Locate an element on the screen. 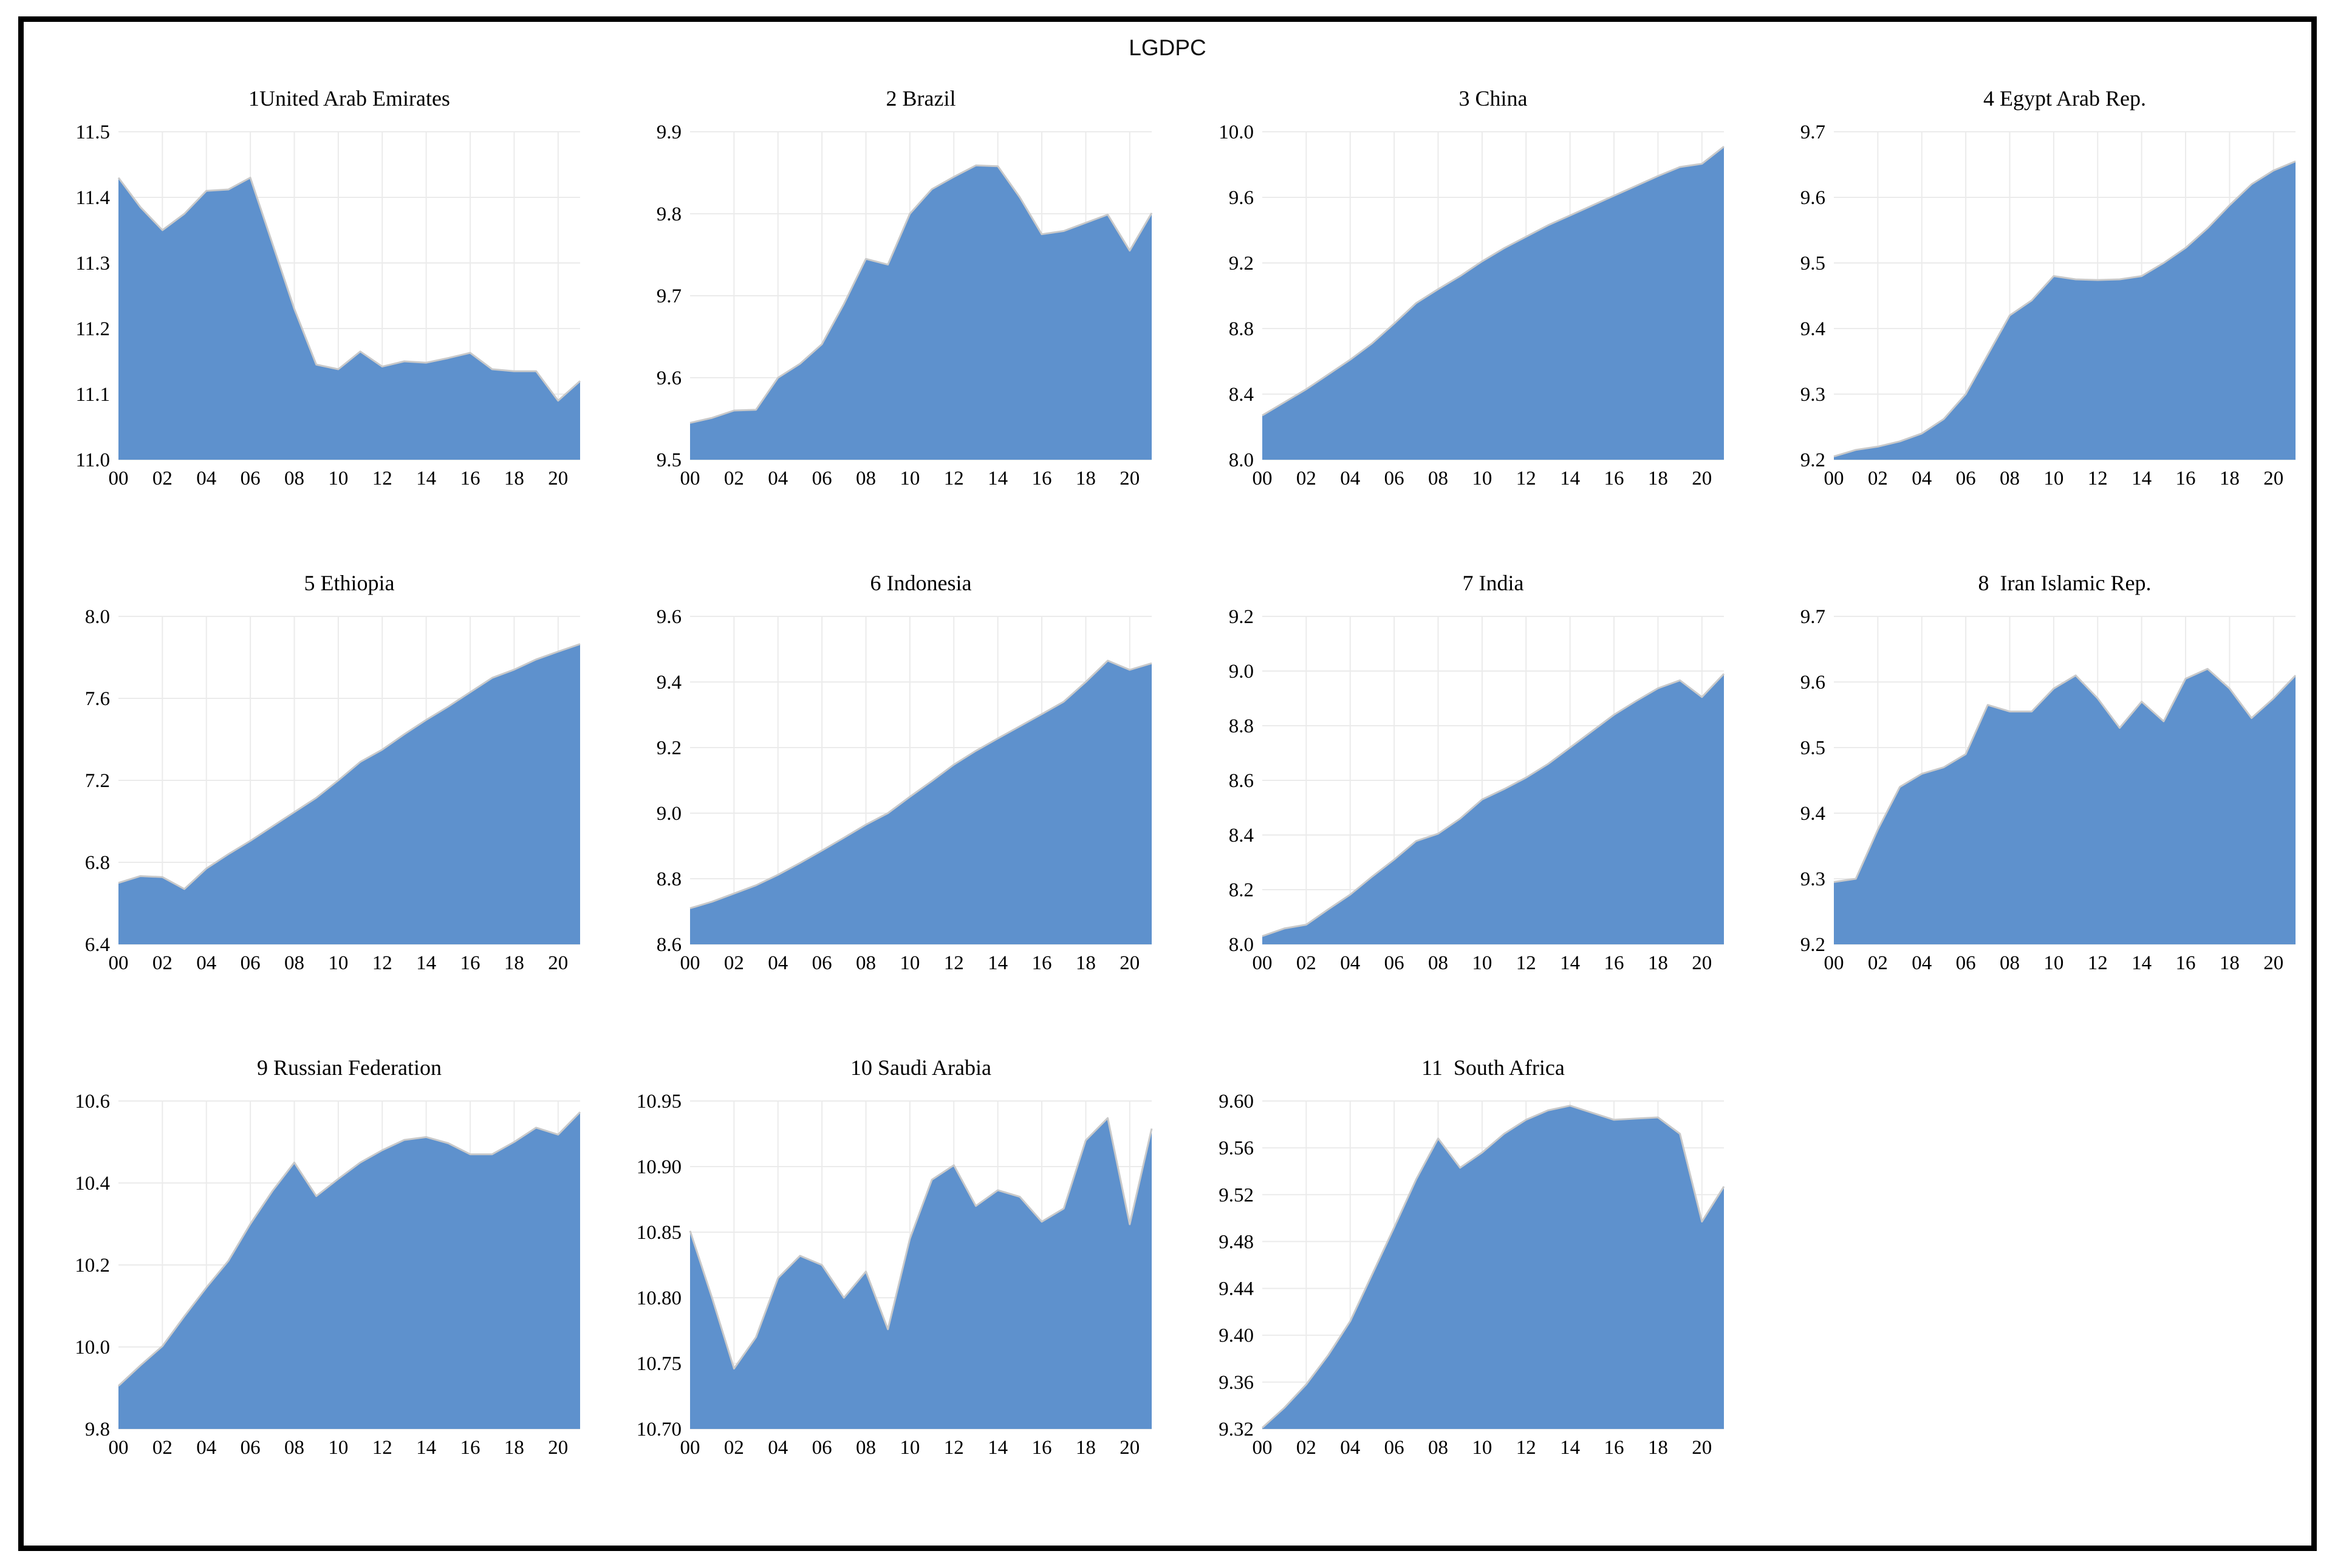 This screenshot has height=1568, width=2335. y-tick-label: 10.0 is located at coordinates (92, 1347).